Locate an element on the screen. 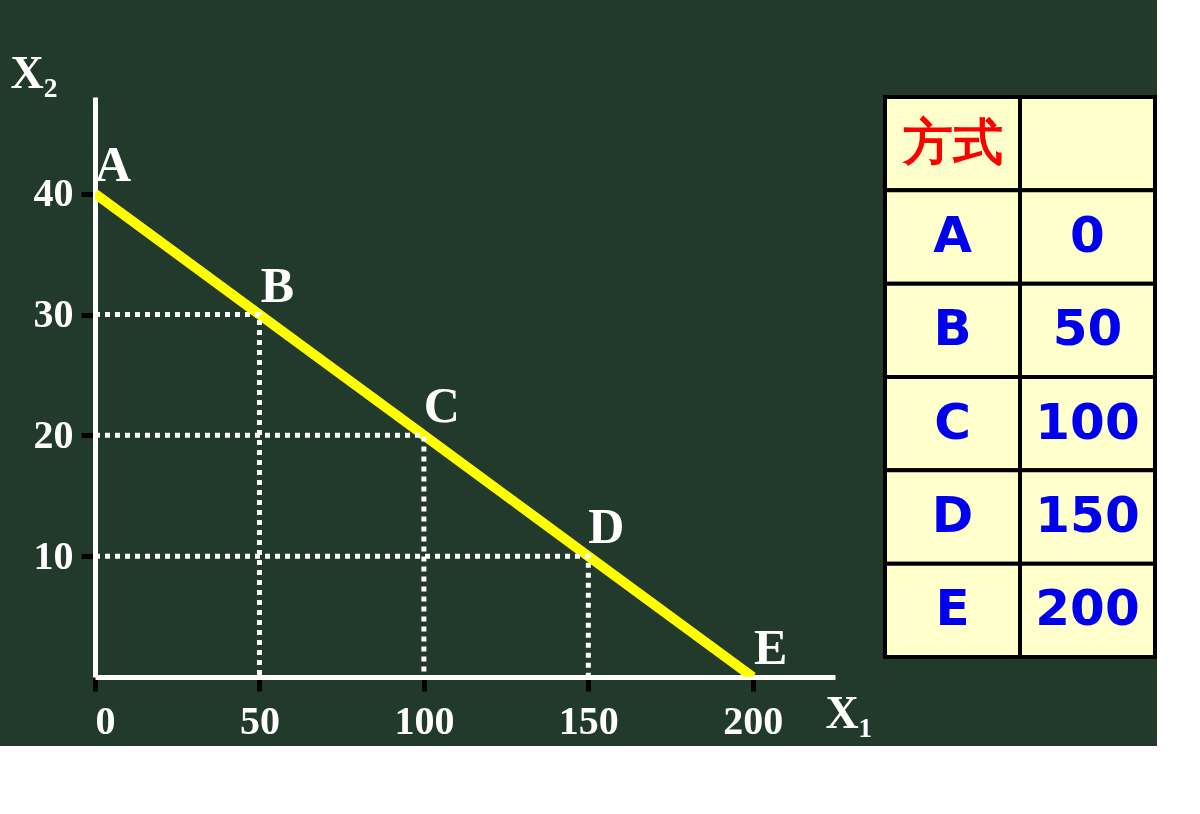 The height and width of the screenshot is (814, 1200). text: A is located at coordinates (953, 235).